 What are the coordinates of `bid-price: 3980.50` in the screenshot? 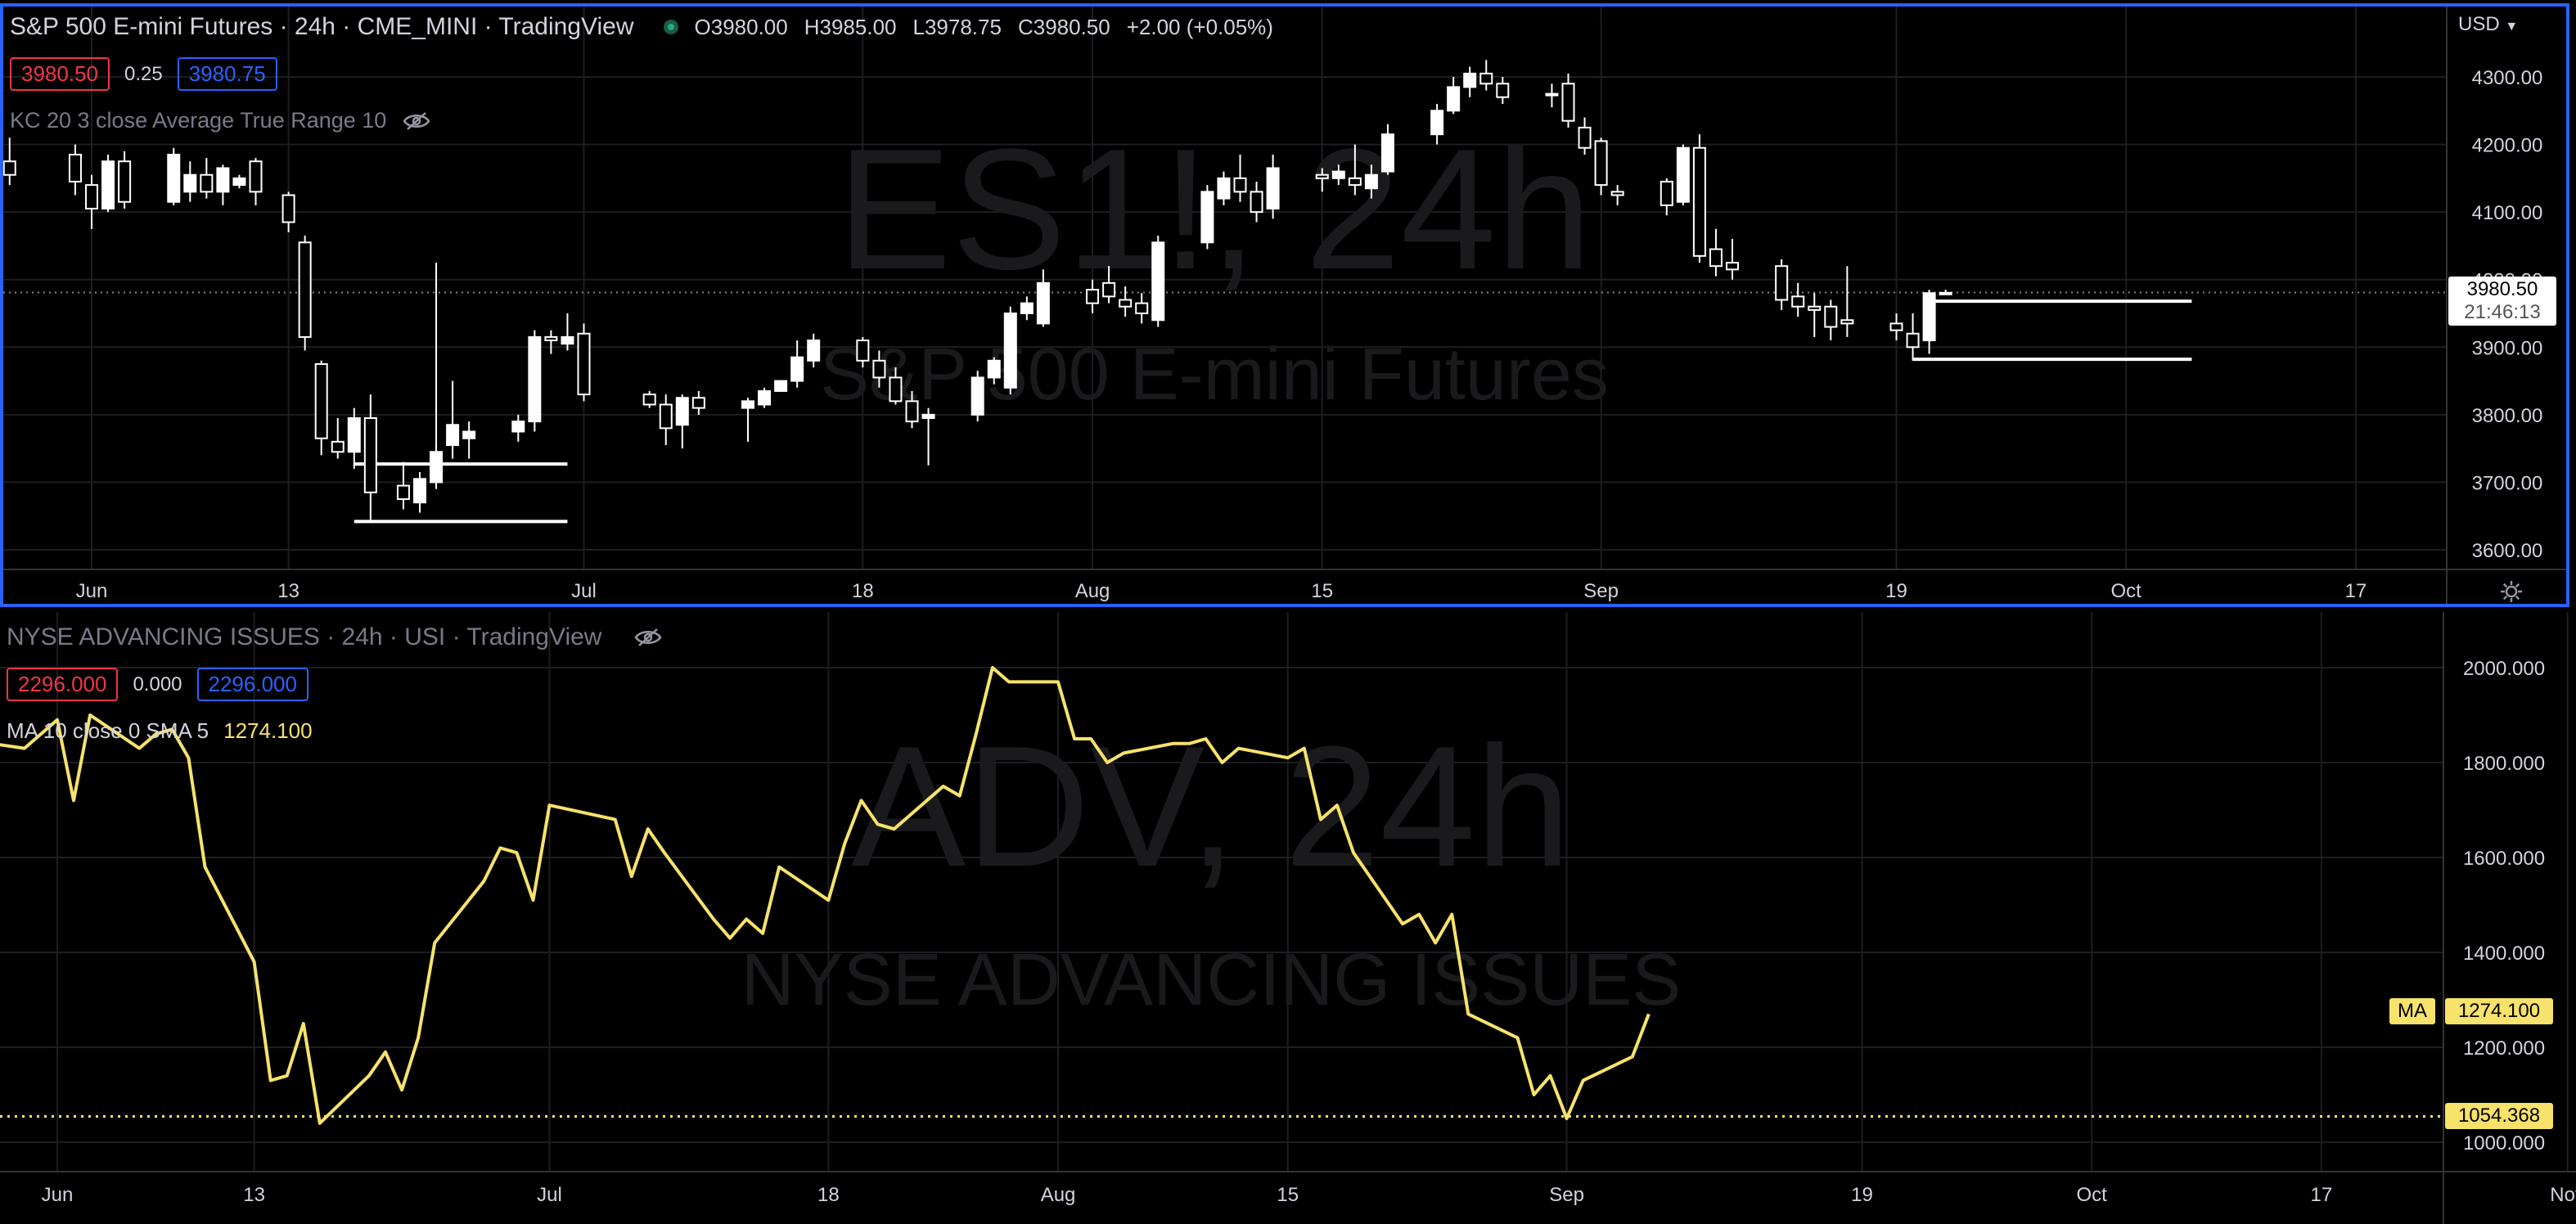 It's located at (60, 74).